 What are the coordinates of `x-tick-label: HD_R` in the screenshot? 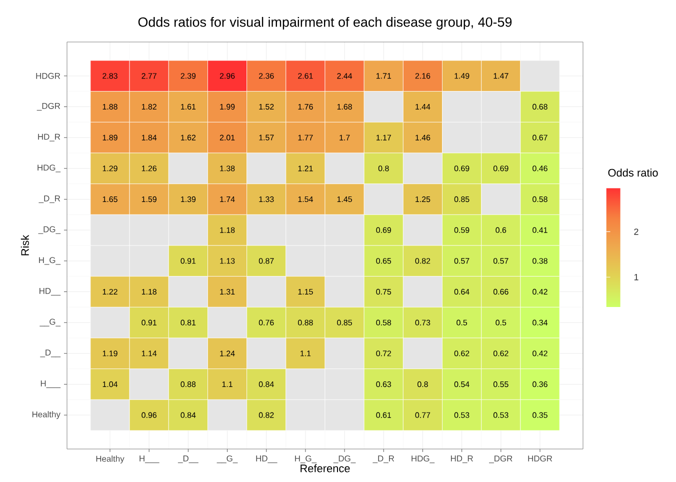 It's located at (461, 460).